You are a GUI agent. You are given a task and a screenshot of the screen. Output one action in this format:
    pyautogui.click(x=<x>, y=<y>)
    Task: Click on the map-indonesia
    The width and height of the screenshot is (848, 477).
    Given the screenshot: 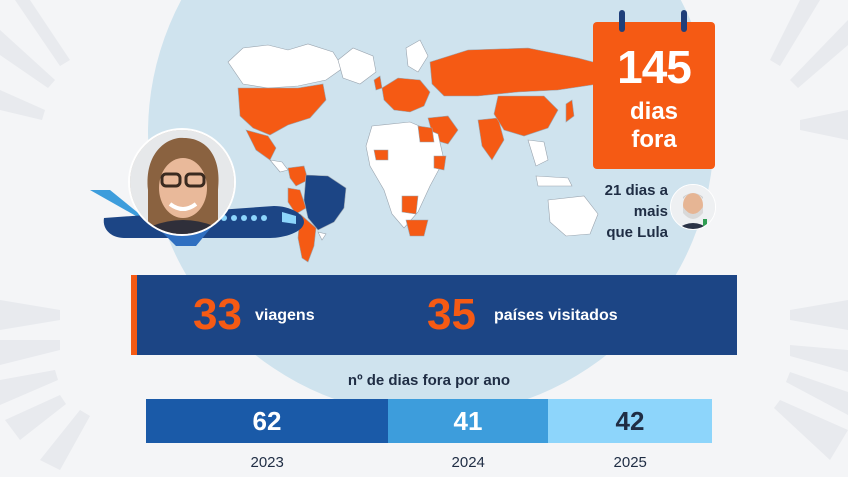 What is the action you would take?
    pyautogui.click(x=554, y=181)
    